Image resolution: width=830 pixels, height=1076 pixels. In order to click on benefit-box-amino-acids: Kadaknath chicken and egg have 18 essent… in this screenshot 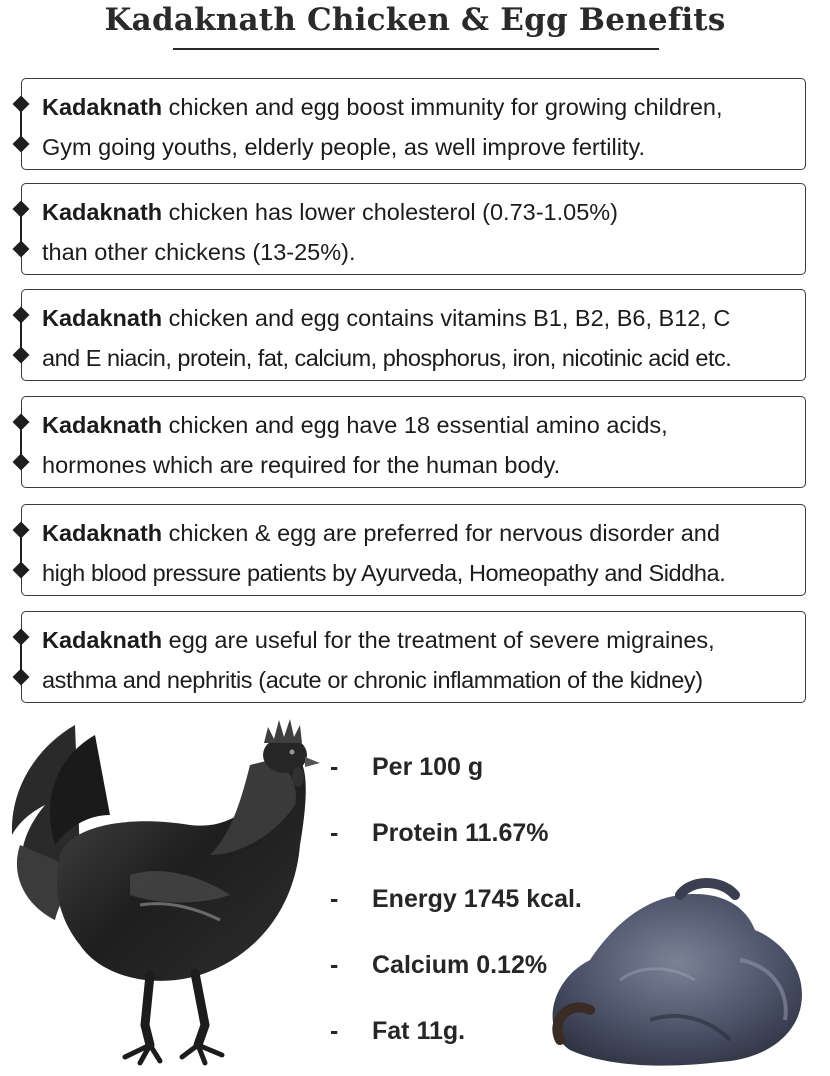, I will do `click(409, 442)`.